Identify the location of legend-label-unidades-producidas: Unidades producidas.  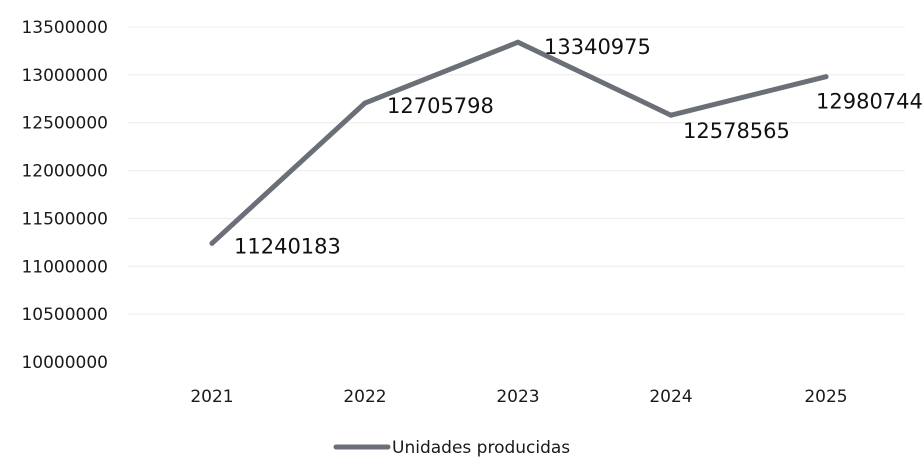
(481, 448).